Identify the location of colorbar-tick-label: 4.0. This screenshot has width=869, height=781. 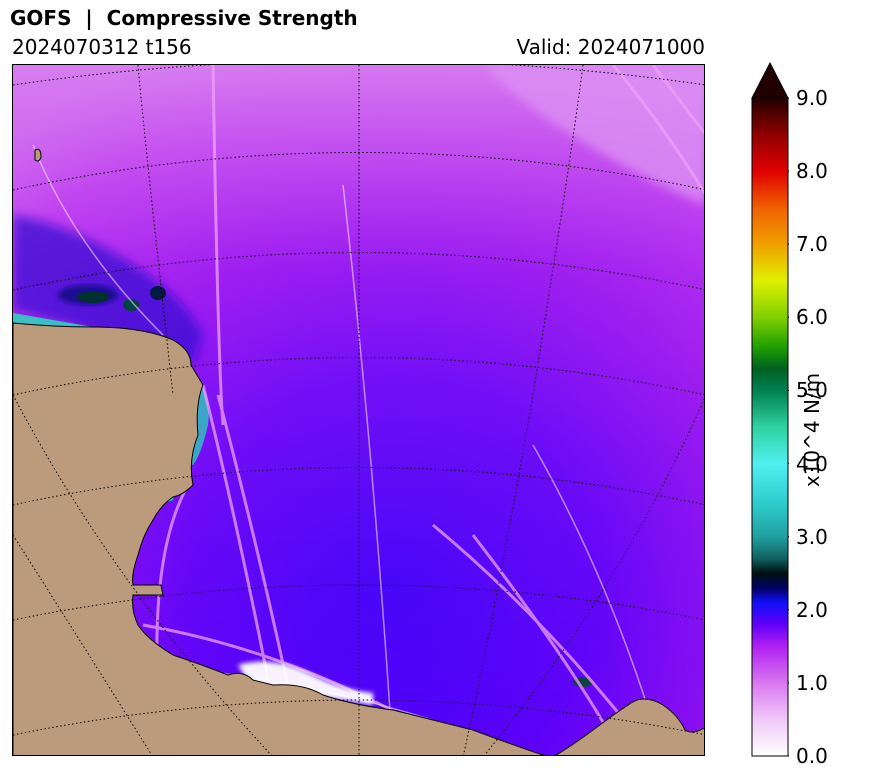
(812, 463).